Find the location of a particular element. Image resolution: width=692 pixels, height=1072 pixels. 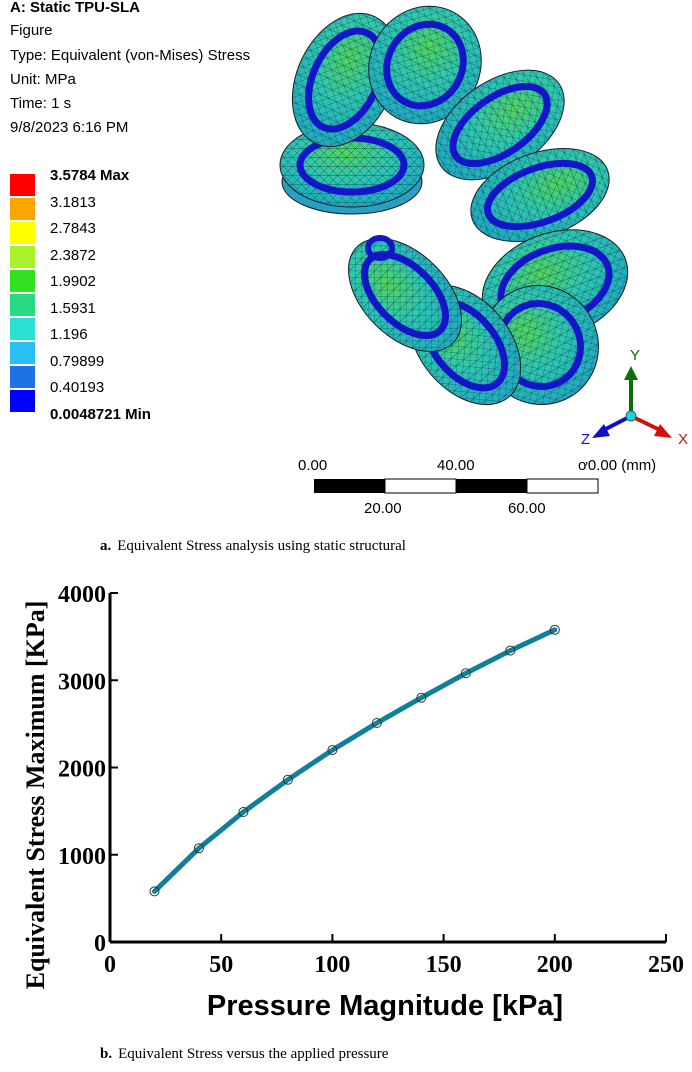

end-ring is located at coordinates (380, 248).